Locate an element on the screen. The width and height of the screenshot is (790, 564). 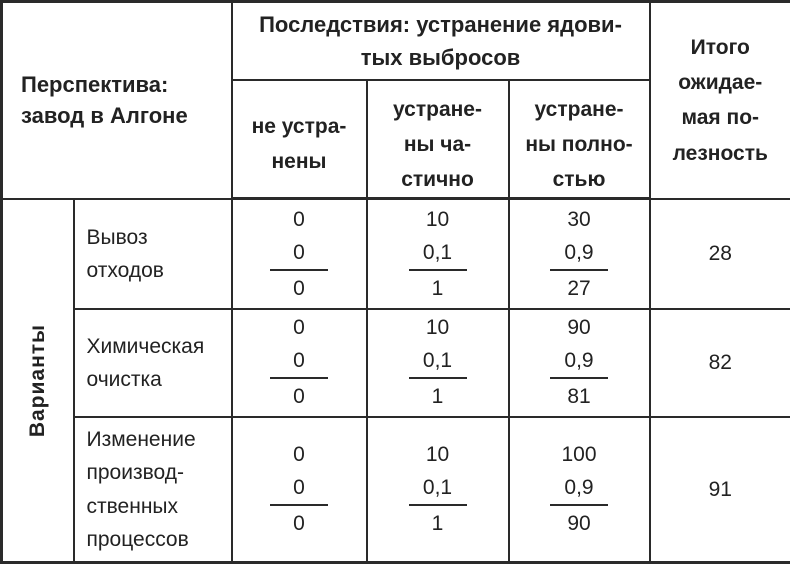
outcome-cell-r2c1: 0 0 0 is located at coordinates (299, 363).